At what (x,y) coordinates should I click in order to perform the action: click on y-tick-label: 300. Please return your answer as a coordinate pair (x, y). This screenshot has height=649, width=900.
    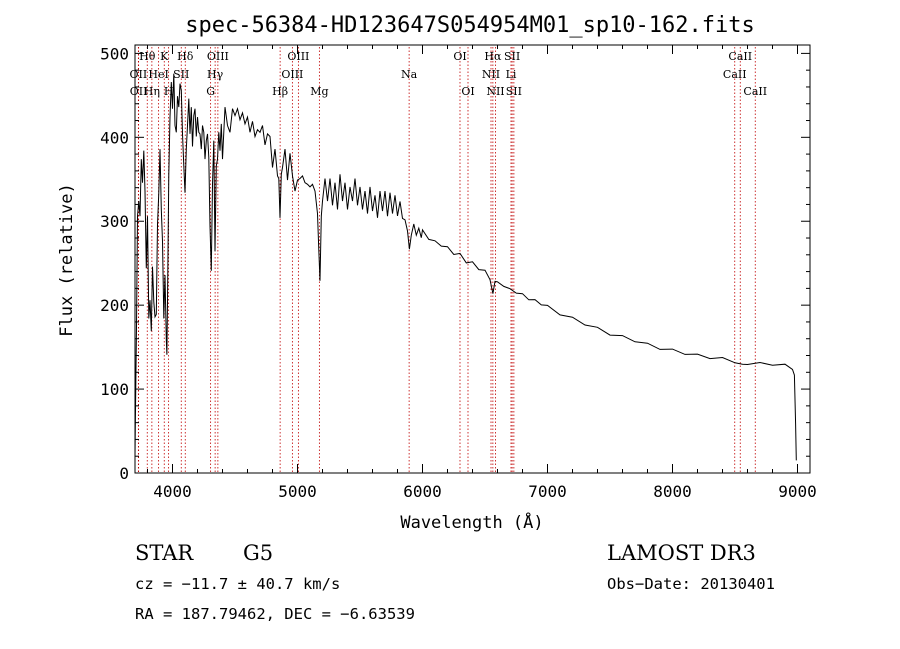
    Looking at the image, I should click on (114, 221).